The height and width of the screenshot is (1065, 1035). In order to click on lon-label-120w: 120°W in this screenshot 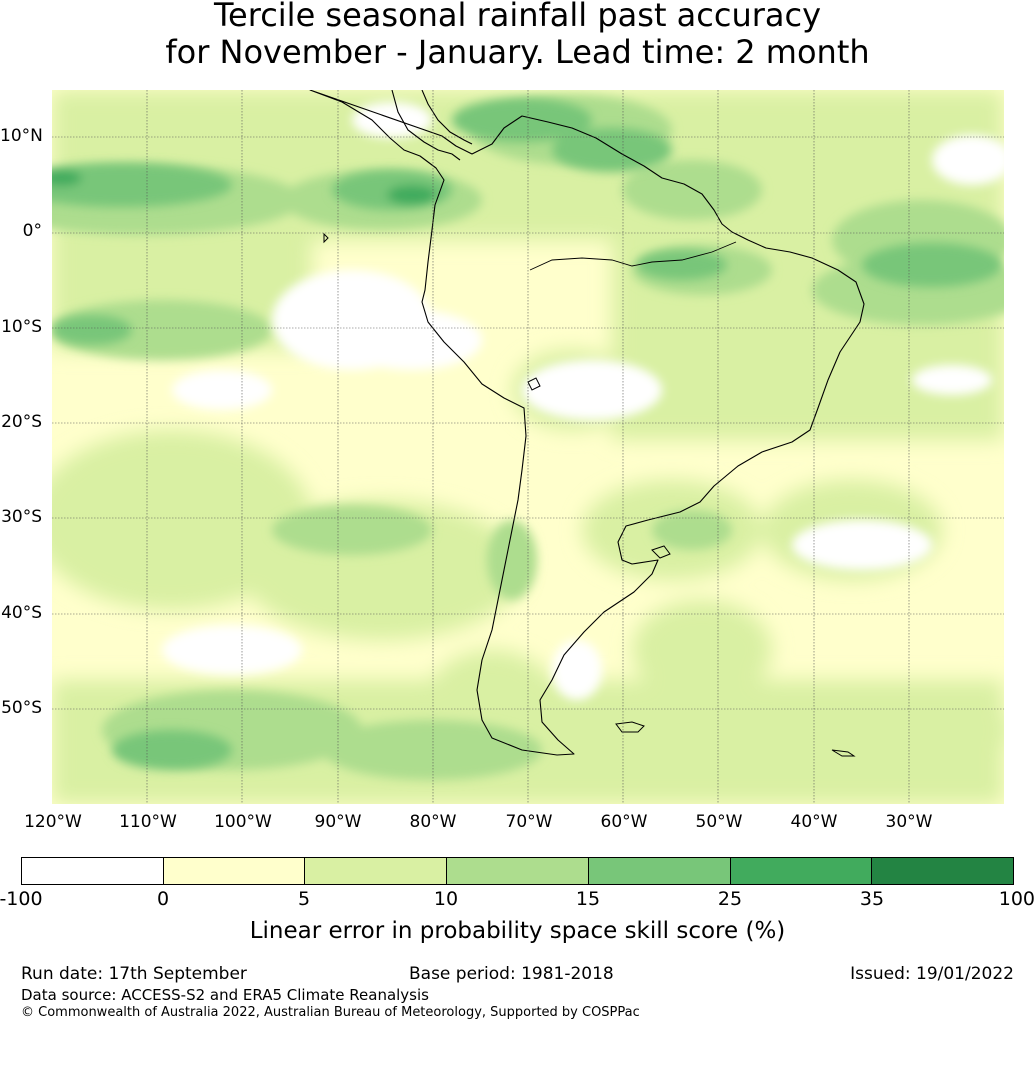, I will do `click(53, 822)`.